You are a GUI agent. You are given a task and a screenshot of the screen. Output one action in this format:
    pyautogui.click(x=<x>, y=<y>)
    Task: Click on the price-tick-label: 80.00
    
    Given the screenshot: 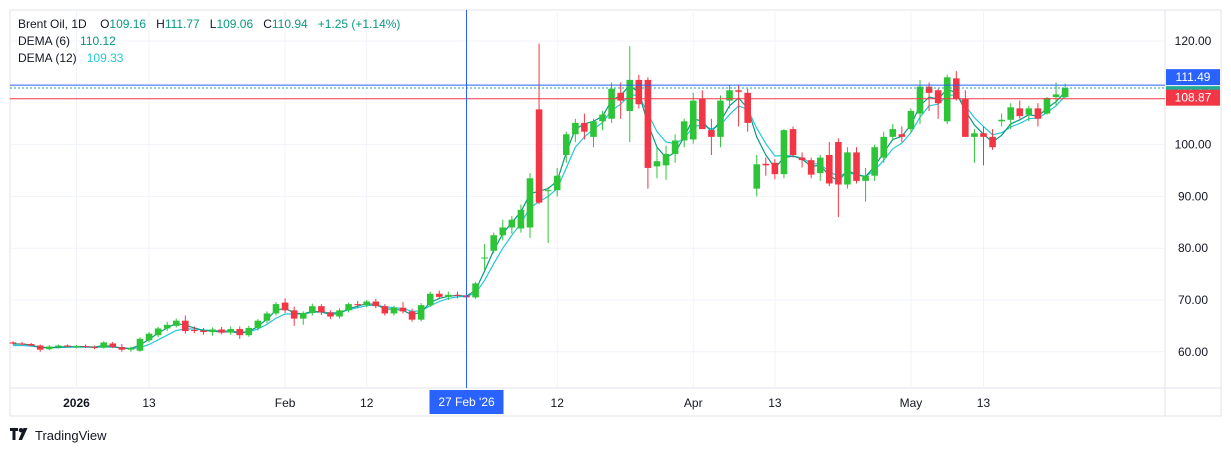 What is the action you would take?
    pyautogui.click(x=1193, y=248)
    